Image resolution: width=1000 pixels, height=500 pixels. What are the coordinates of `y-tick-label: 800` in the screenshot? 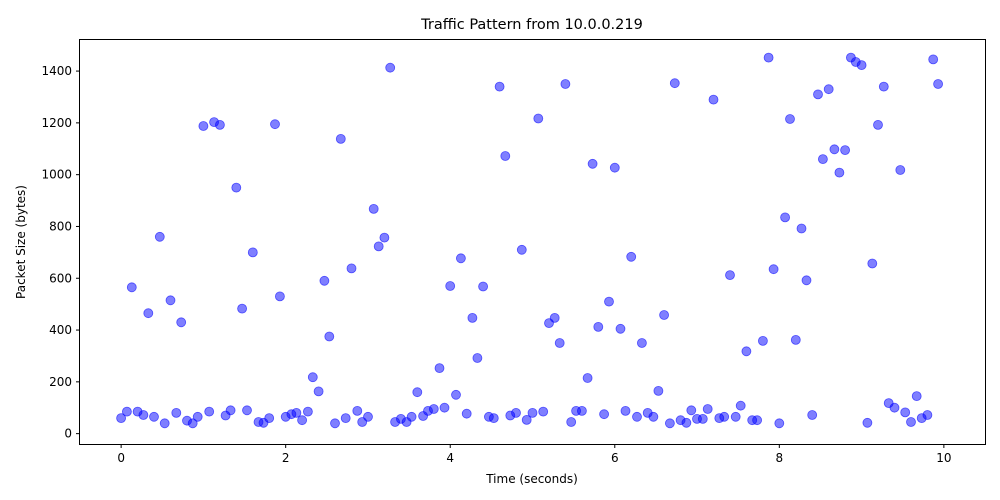 It's located at (60, 226).